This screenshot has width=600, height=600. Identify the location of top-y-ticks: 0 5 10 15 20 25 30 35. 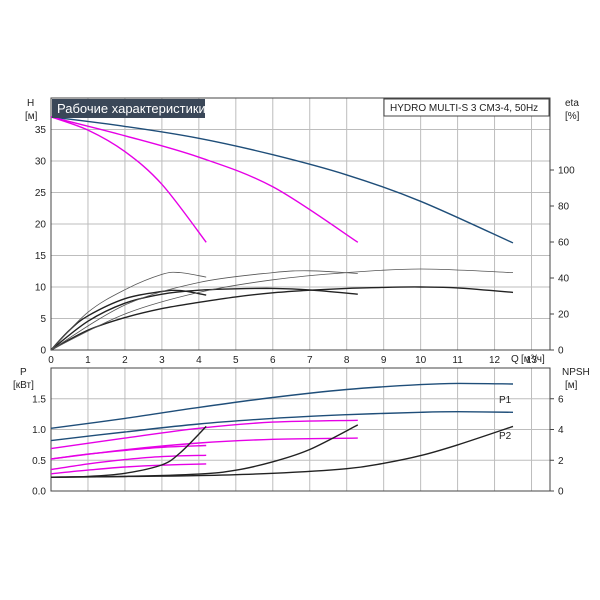
(41, 241).